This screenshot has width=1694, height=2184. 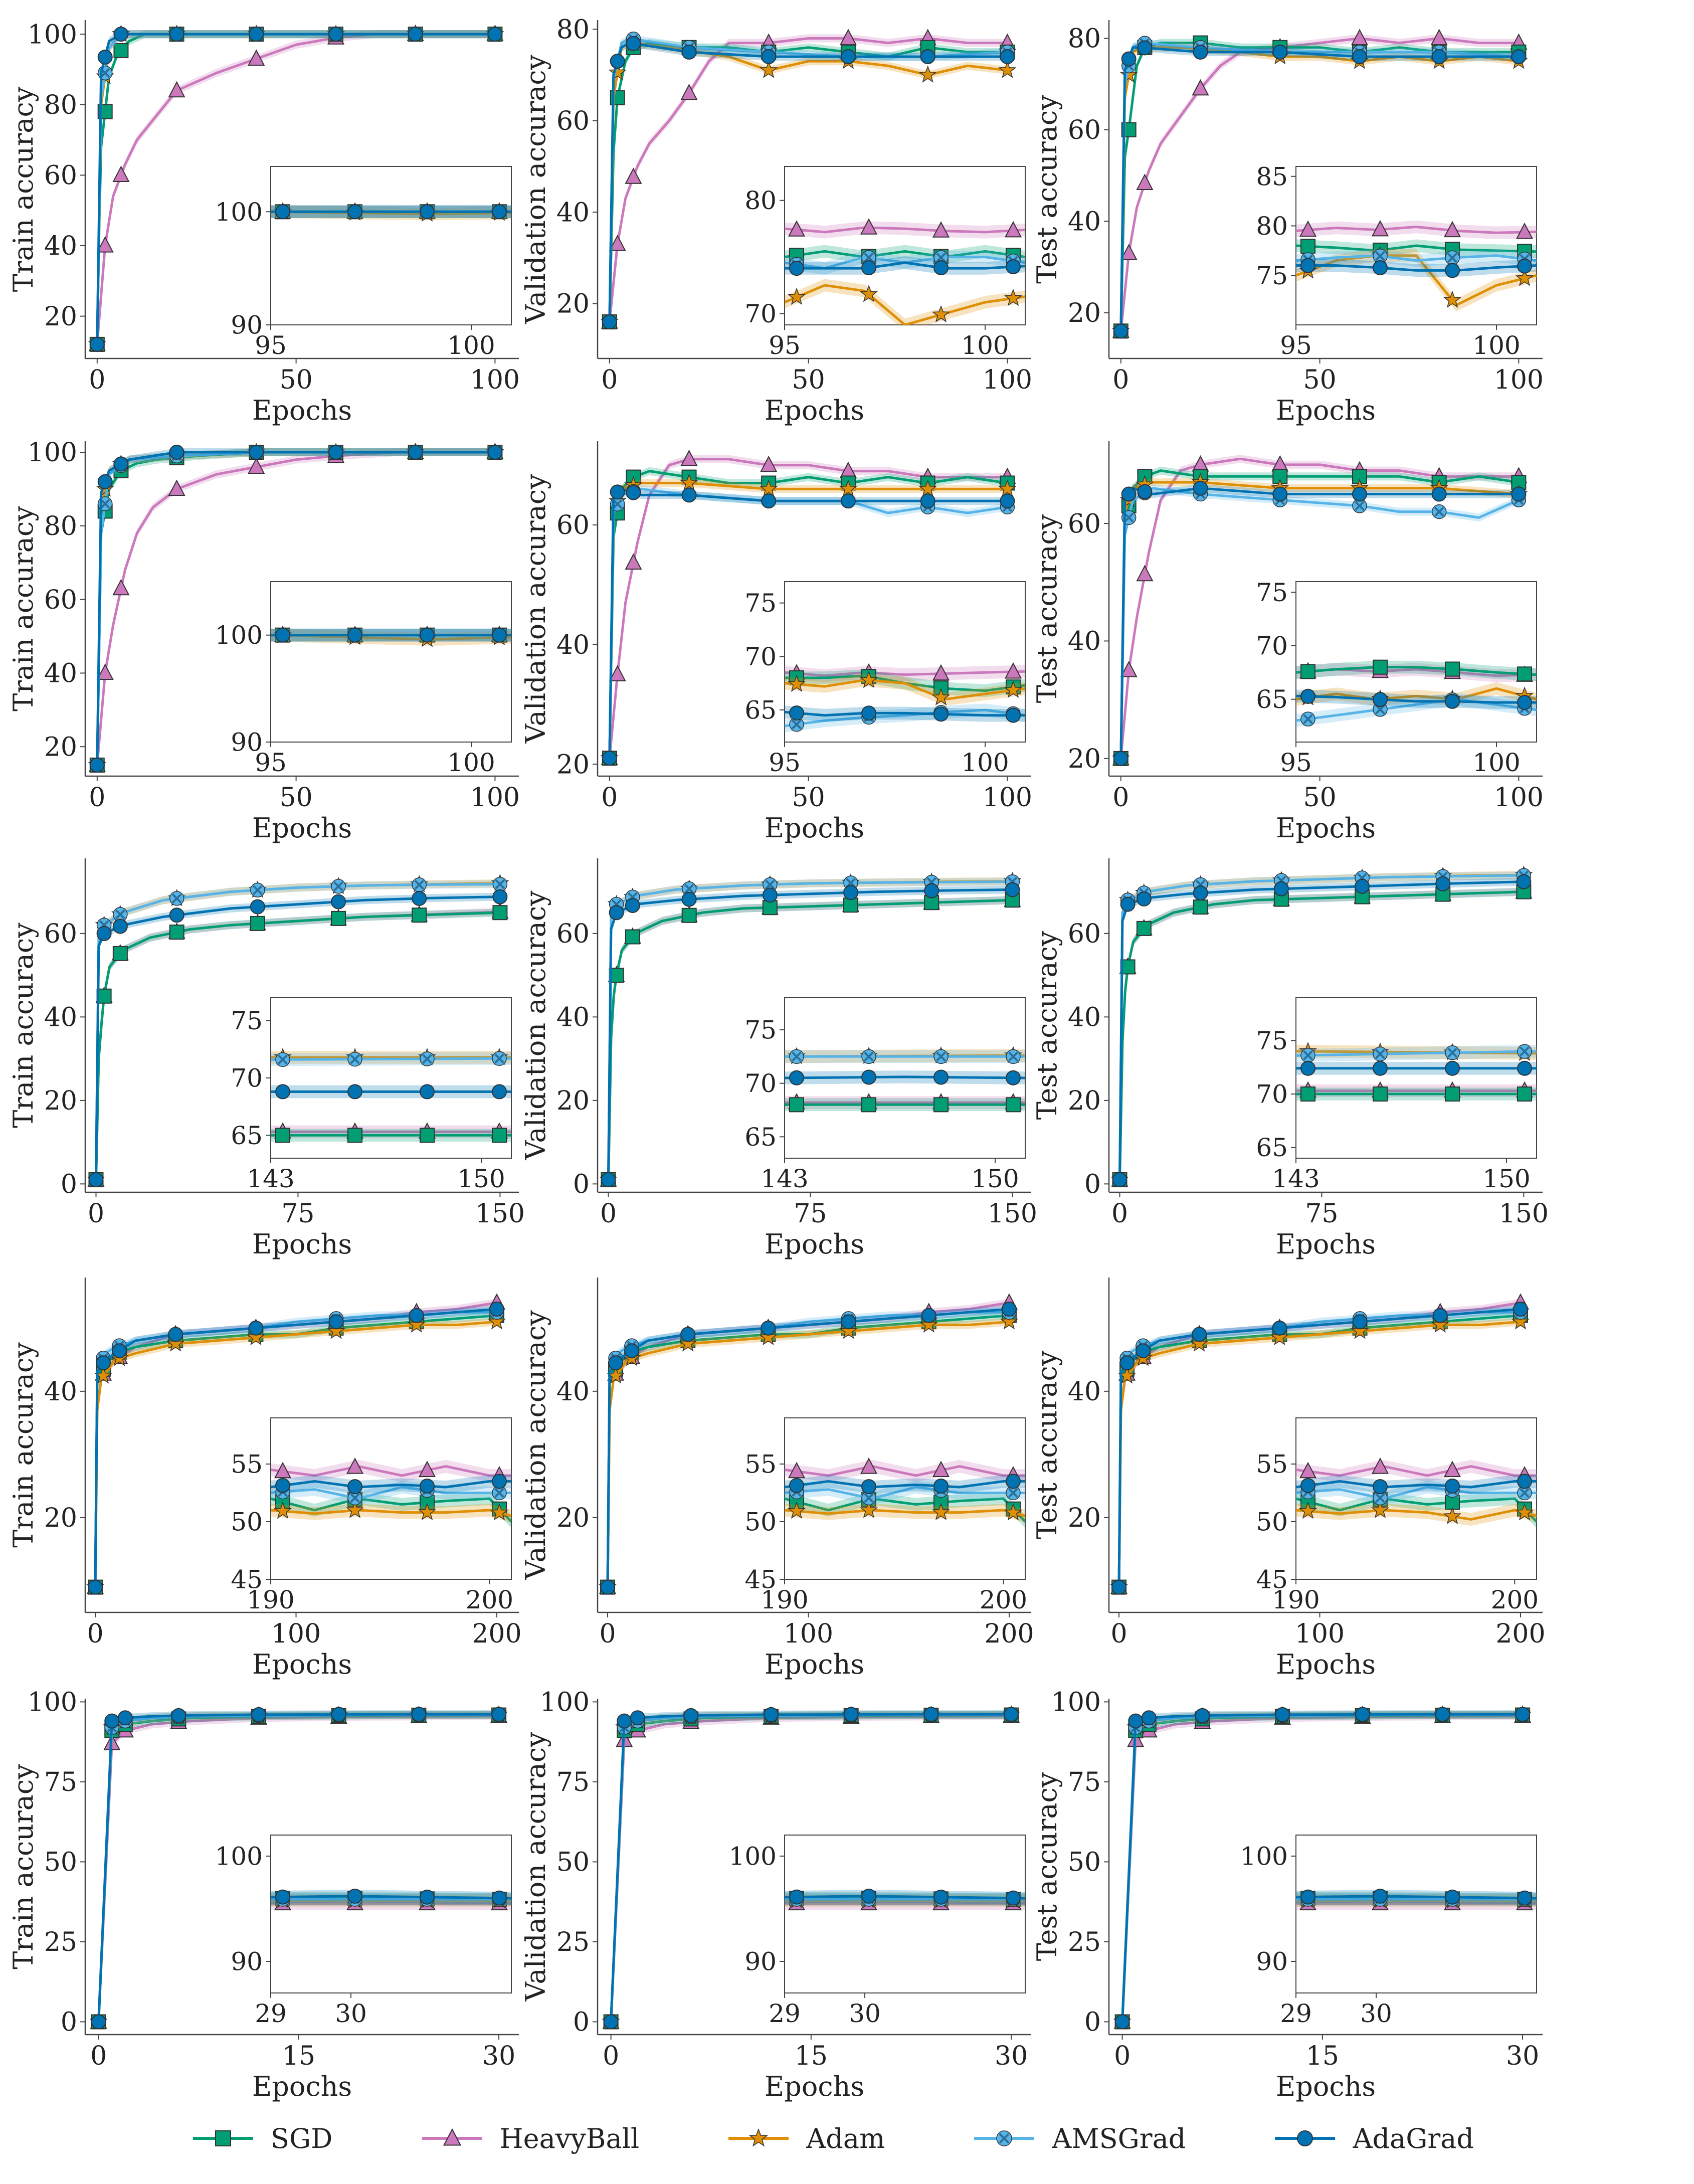 I want to click on series-line-adam, so click(x=1417, y=694).